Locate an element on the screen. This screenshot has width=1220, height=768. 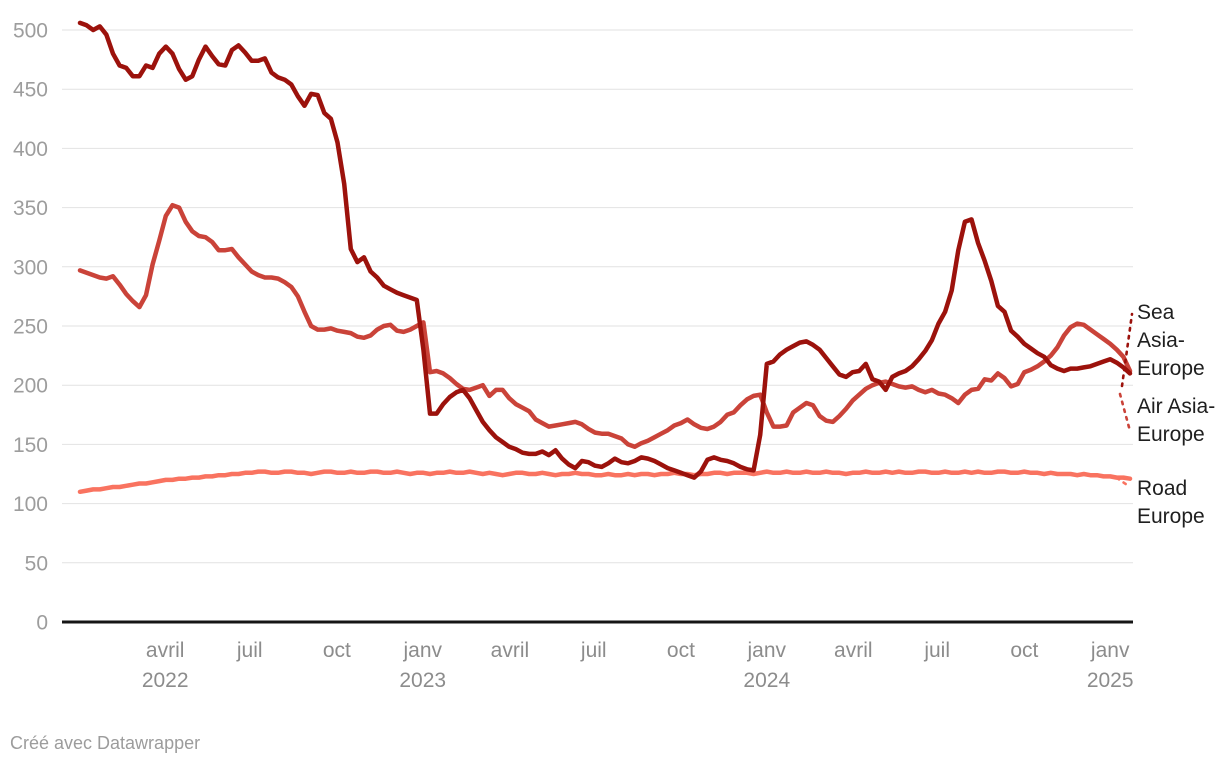
air-label-connector is located at coordinates (1125, 412).